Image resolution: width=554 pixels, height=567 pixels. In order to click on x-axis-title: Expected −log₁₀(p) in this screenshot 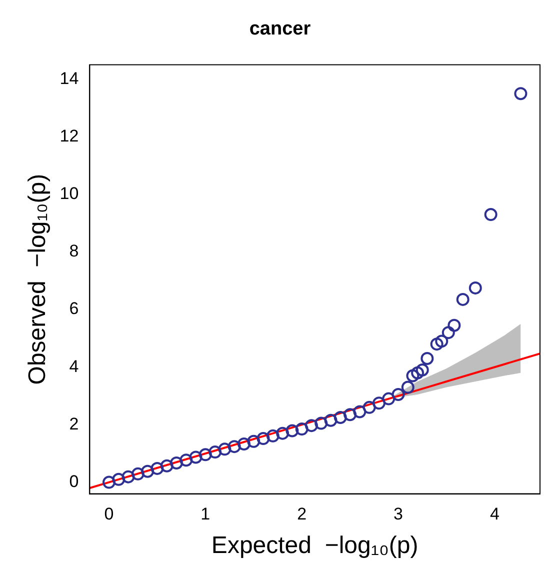, I will do `click(314, 546)`.